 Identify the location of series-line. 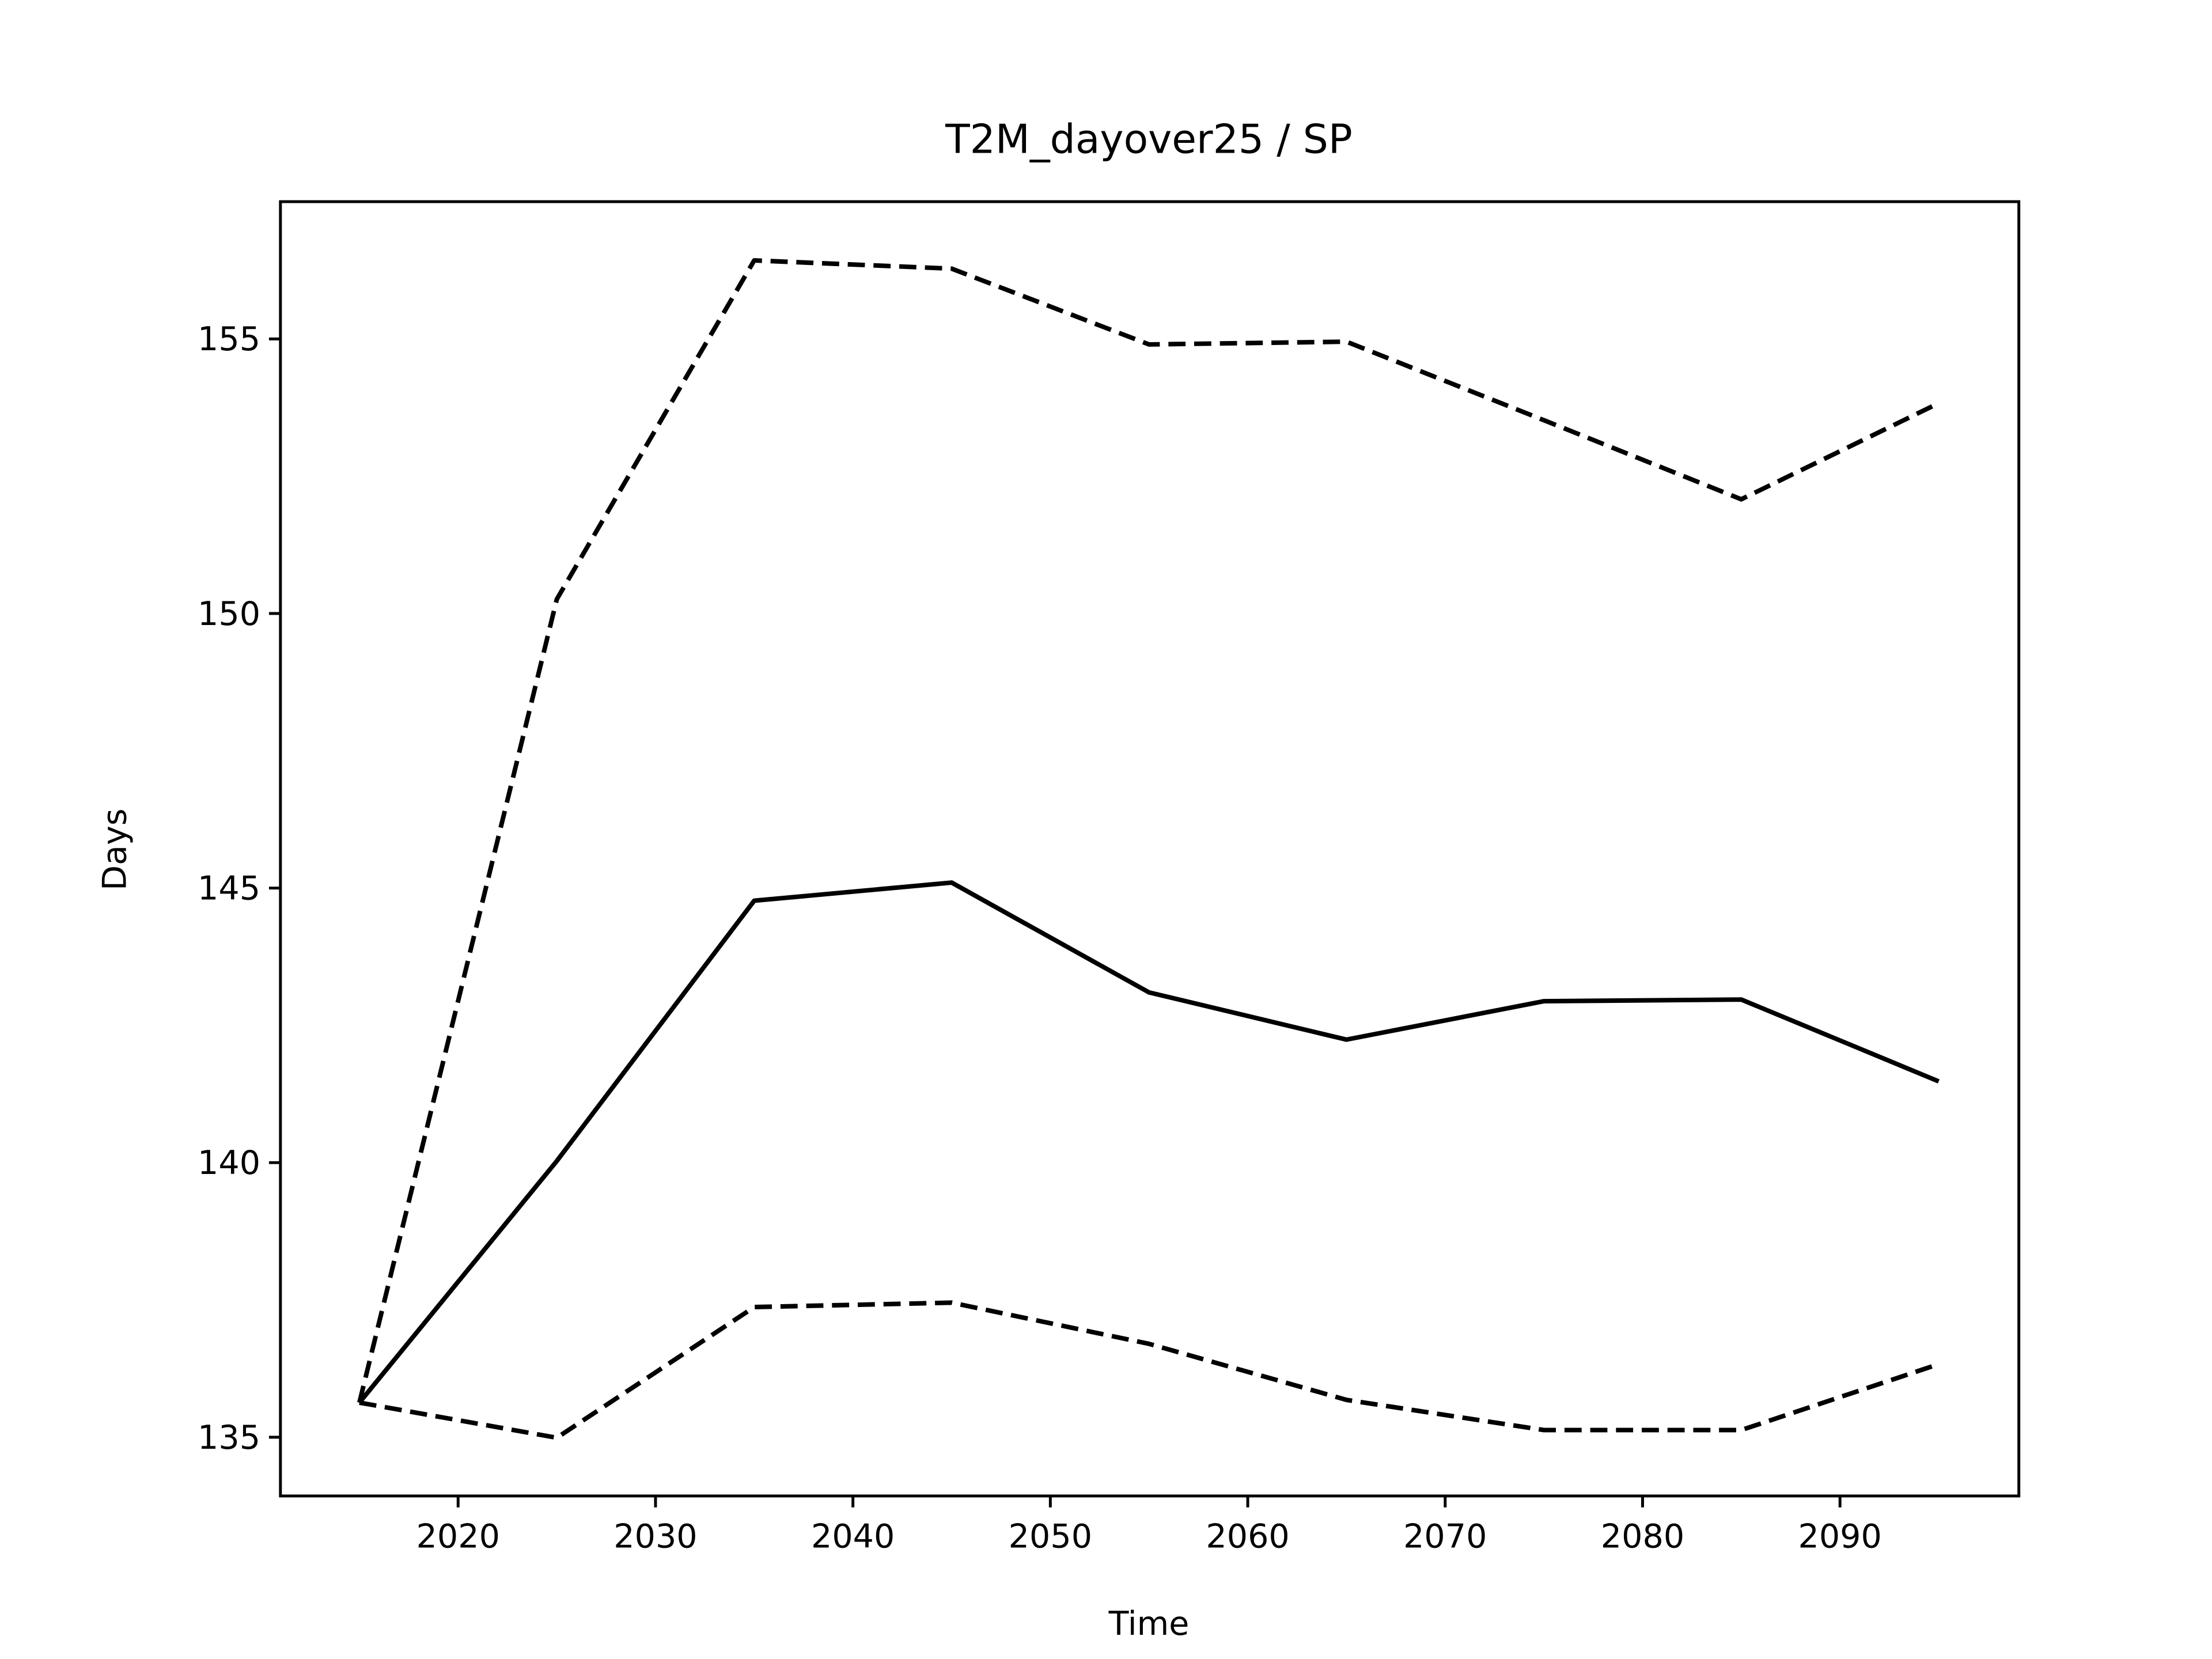
(1149, 1370).